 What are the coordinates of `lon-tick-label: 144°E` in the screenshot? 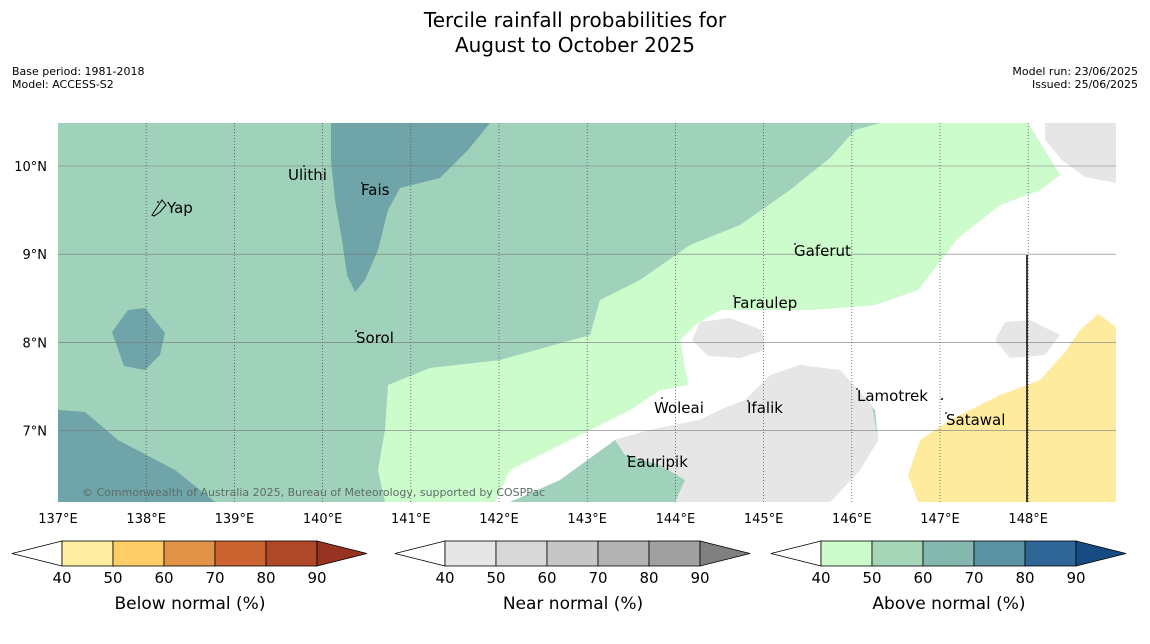 It's located at (676, 519).